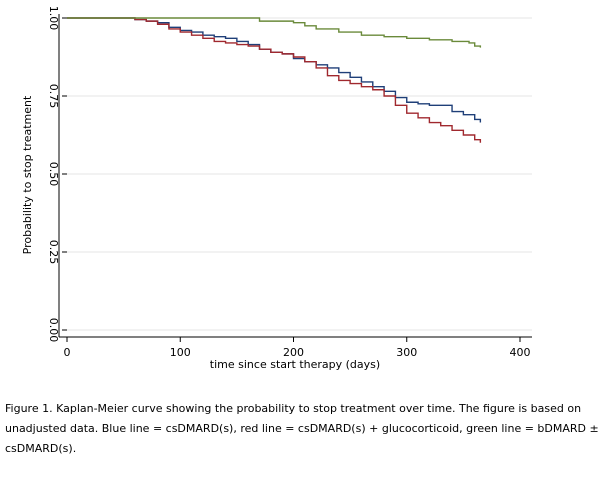 The width and height of the screenshot is (615, 477). I want to click on x-tick-label: 200, so click(293, 352).